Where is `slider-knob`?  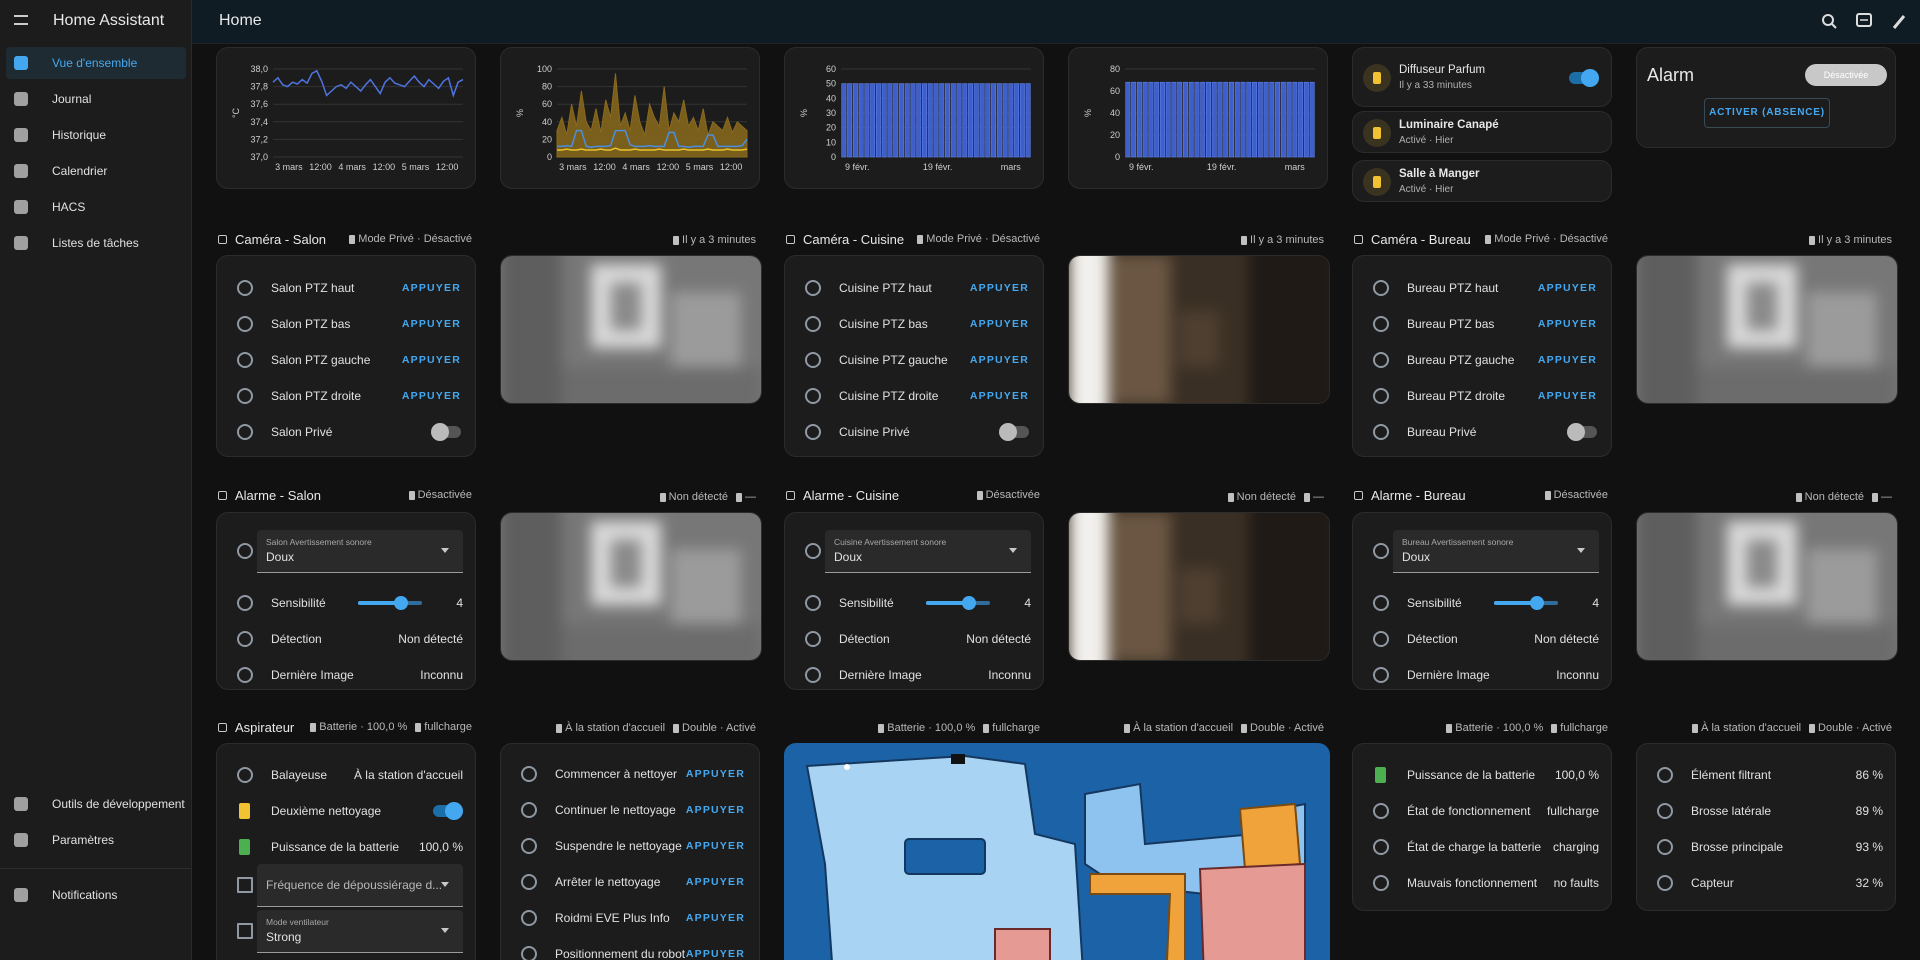
slider-knob is located at coordinates (969, 603).